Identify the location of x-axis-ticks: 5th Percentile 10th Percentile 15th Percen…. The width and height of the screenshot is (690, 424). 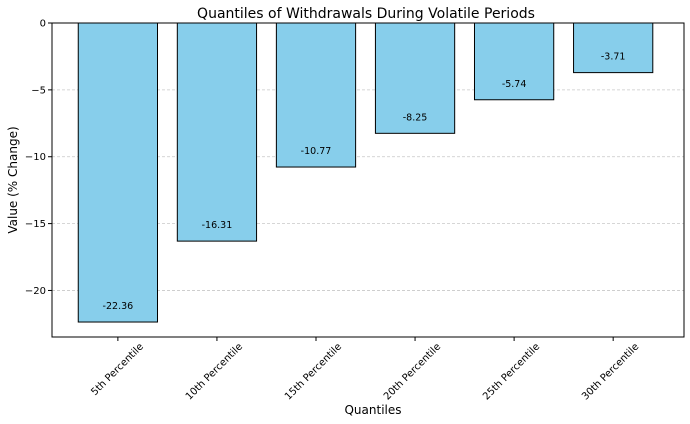
(365, 370).